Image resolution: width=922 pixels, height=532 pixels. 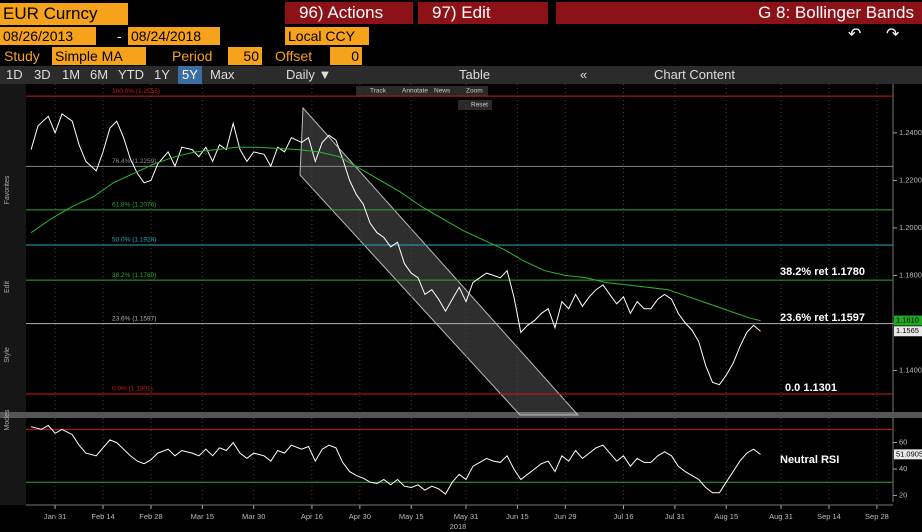 I want to click on chart-tool: Track, so click(x=378, y=91).